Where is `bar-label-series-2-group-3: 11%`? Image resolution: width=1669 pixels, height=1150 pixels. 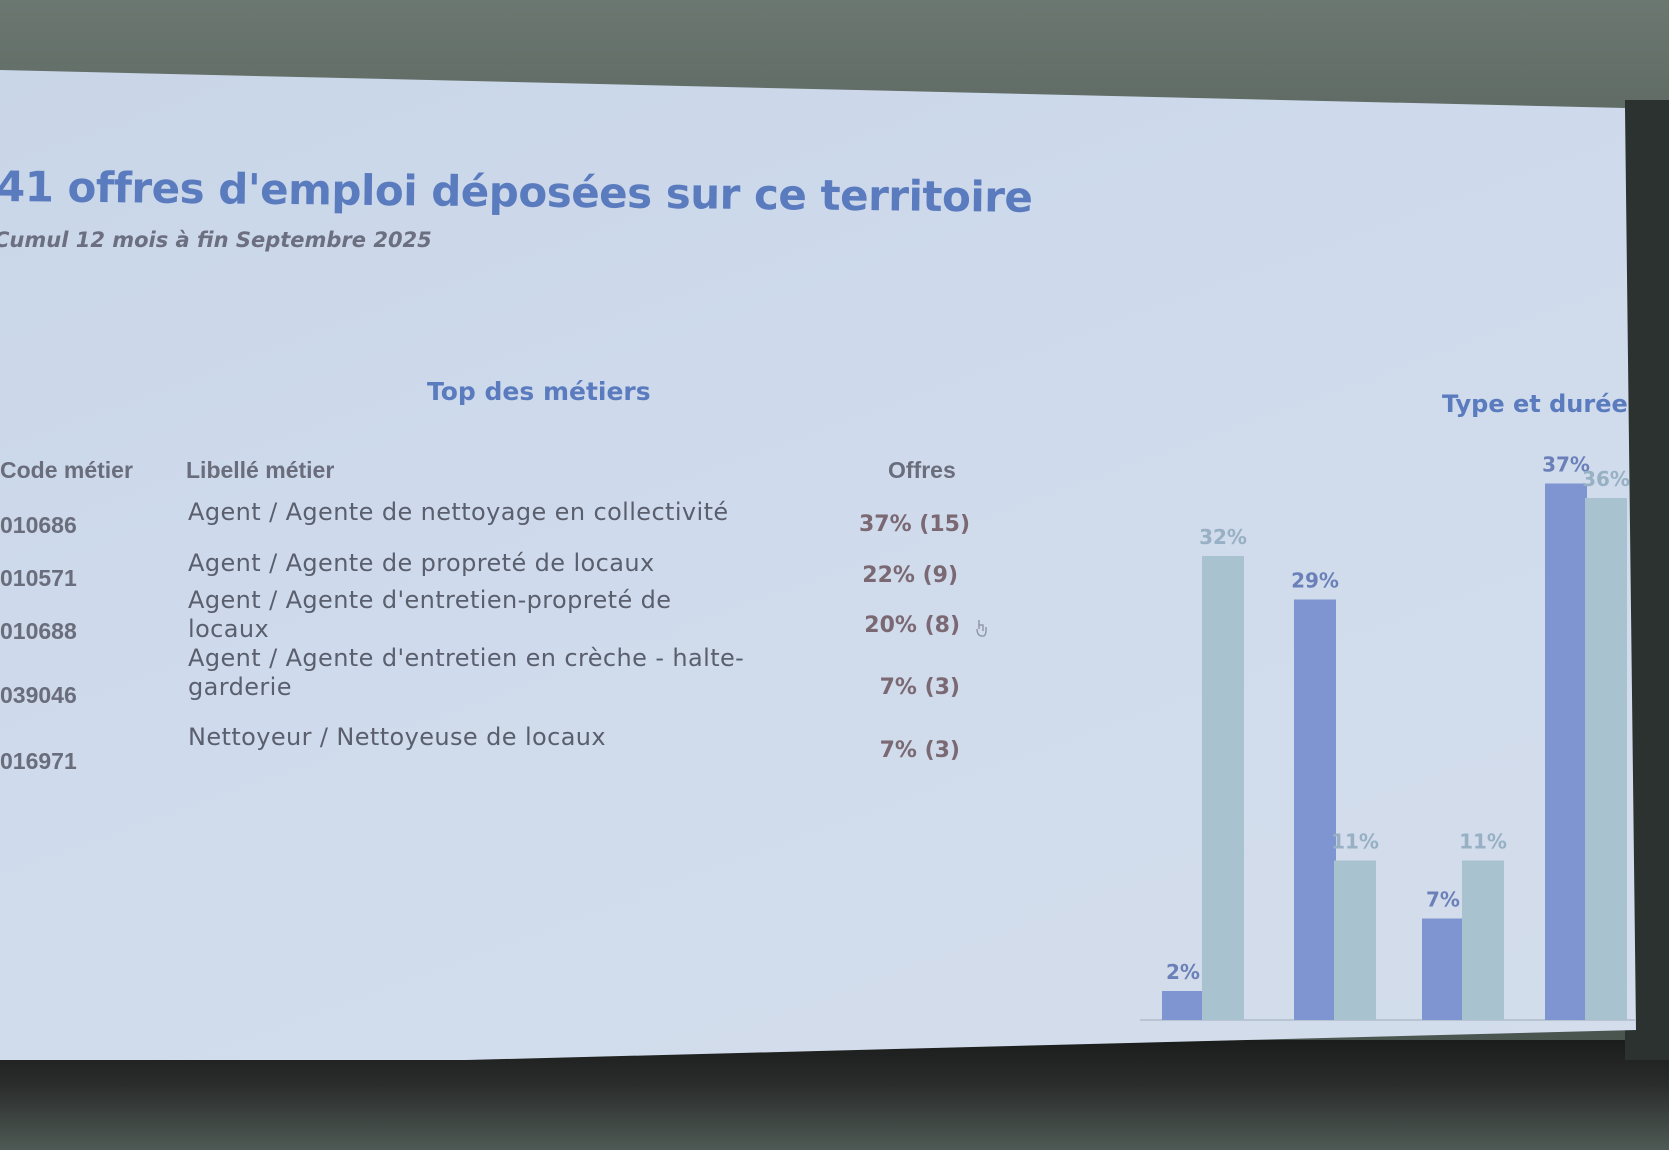
bar-label-series-2-group-3: 11% is located at coordinates (1483, 842).